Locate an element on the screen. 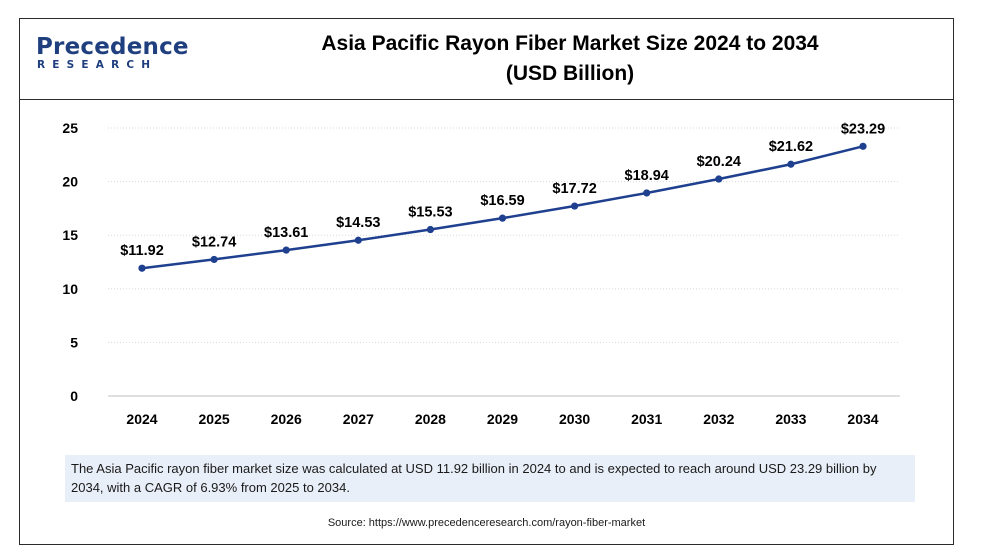  data-label: $20.24 is located at coordinates (719, 162).